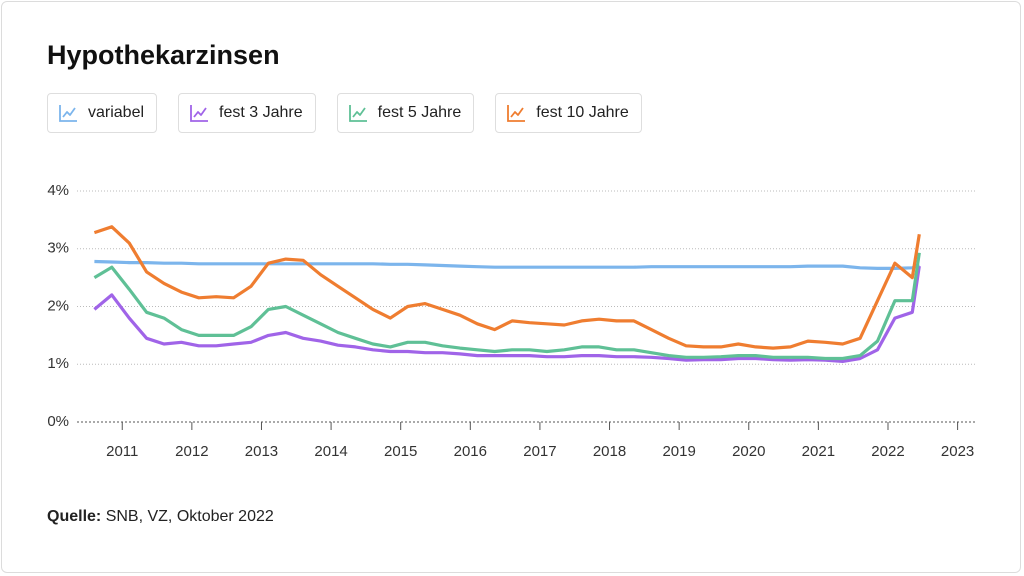  I want to click on source-note: Quelle: SNB, VZ, Oktober 2022, so click(160, 517).